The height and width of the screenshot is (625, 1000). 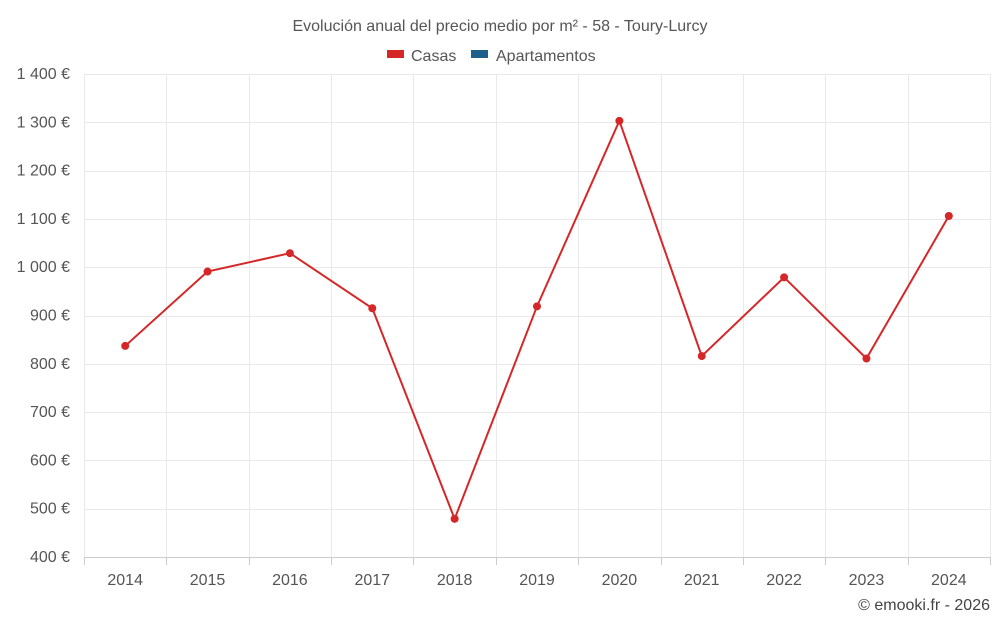 I want to click on y-tick-label: 1 100 €, so click(x=43, y=219).